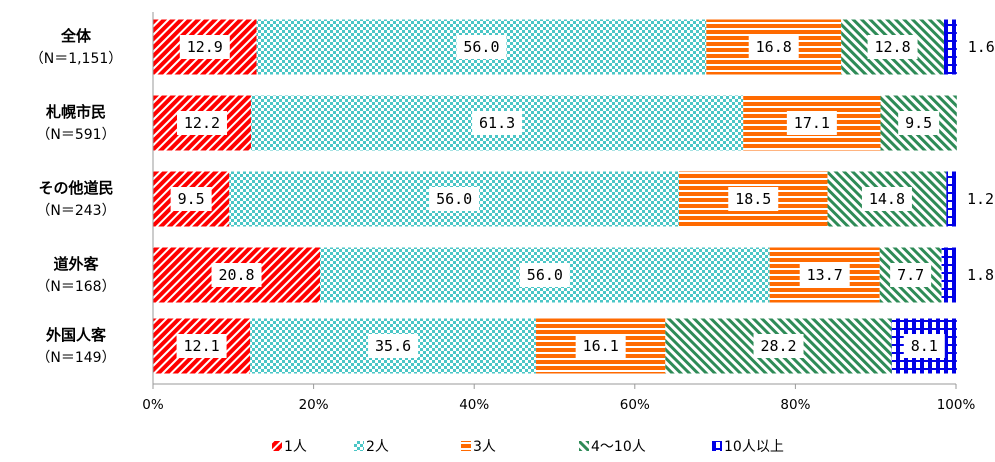 This screenshot has width=995, height=462. I want to click on x-tick-label: 20%, so click(314, 405).